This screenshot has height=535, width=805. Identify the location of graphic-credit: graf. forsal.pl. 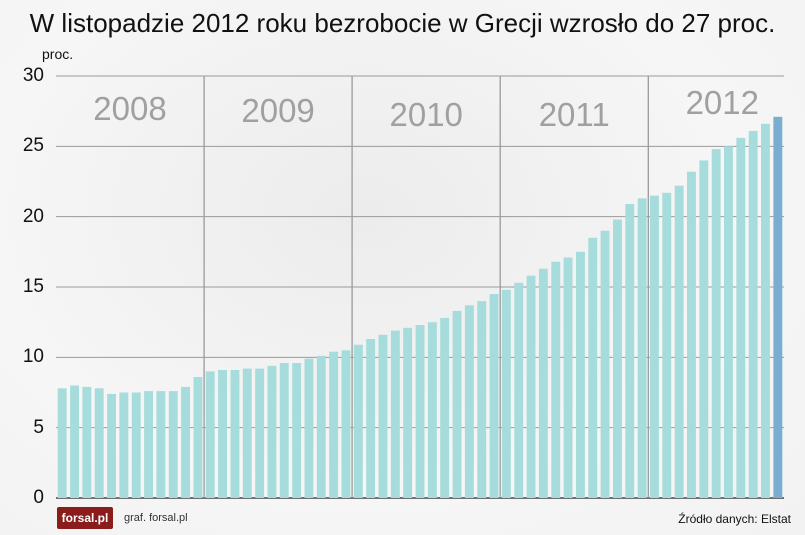
(156, 518).